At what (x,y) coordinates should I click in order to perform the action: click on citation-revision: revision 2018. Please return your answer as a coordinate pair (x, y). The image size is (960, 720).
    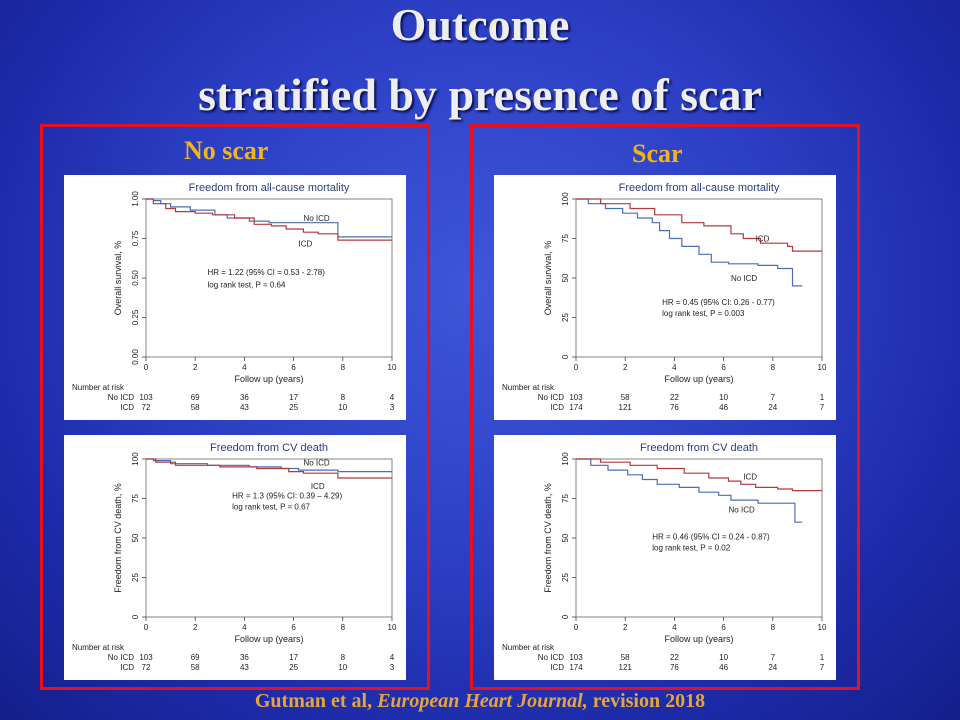
    Looking at the image, I should click on (646, 701).